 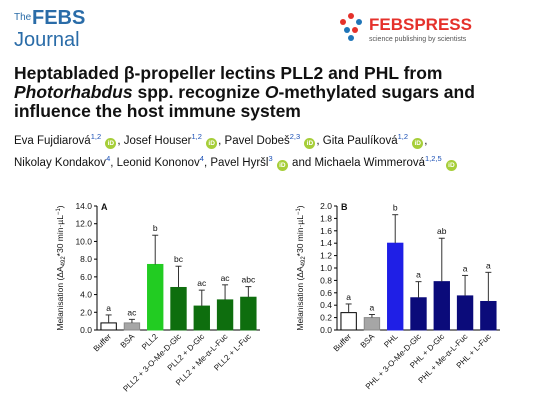 What do you see at coordinates (104, 207) in the screenshot?
I see `panel-label: A` at bounding box center [104, 207].